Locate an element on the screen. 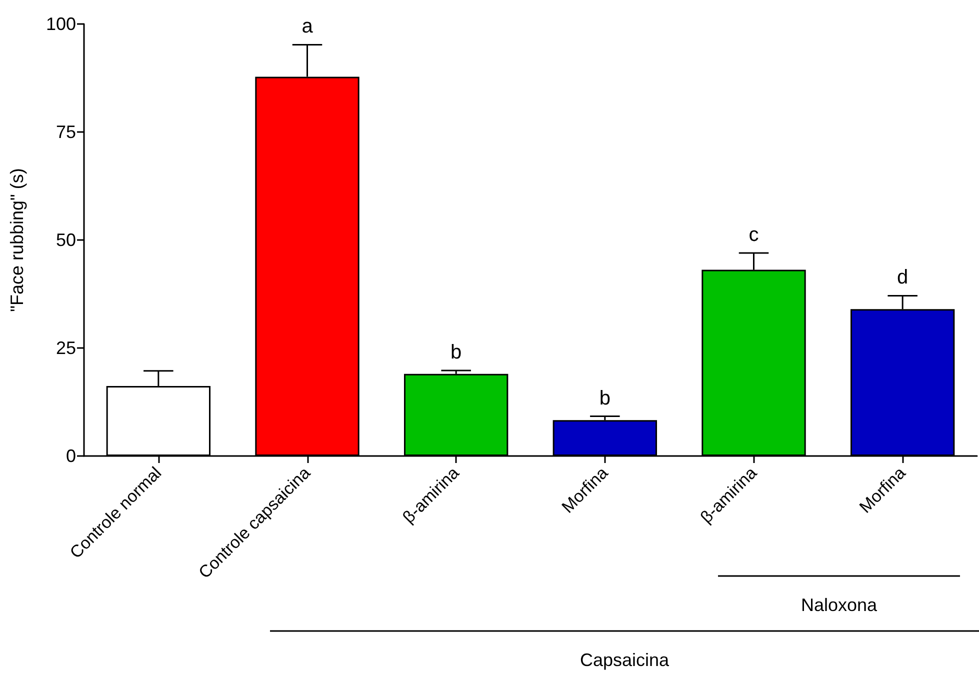 This screenshot has height=675, width=979. y-axis-title: "Face rubbing" (s) is located at coordinates (17, 240).